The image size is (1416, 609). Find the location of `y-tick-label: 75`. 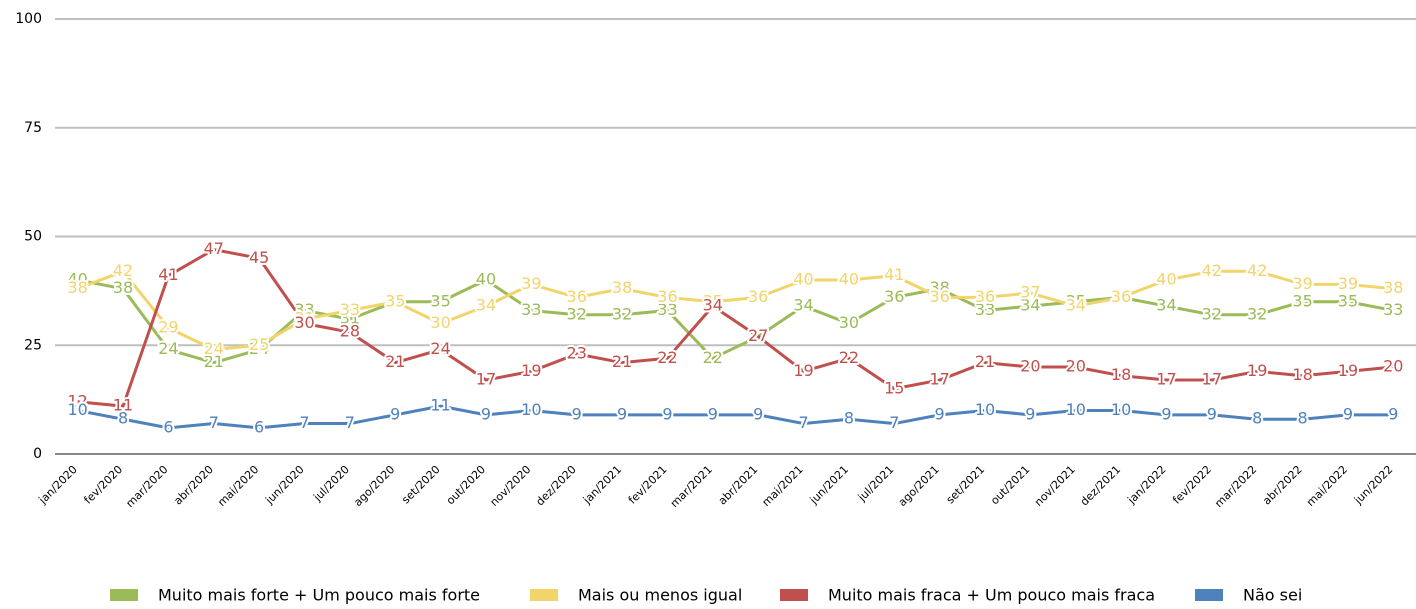

y-tick-label: 75 is located at coordinates (33, 128).